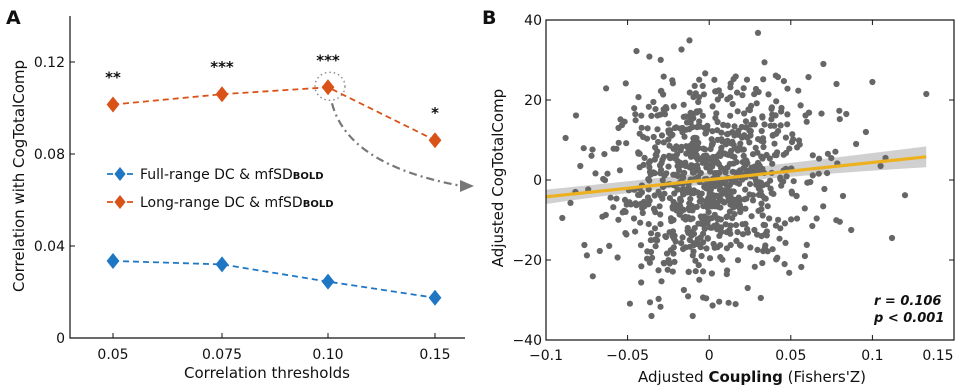 The image size is (968, 389). Describe the element at coordinates (467, 186) in the screenshot. I see `panel-a-annotation-arrowhead` at that location.